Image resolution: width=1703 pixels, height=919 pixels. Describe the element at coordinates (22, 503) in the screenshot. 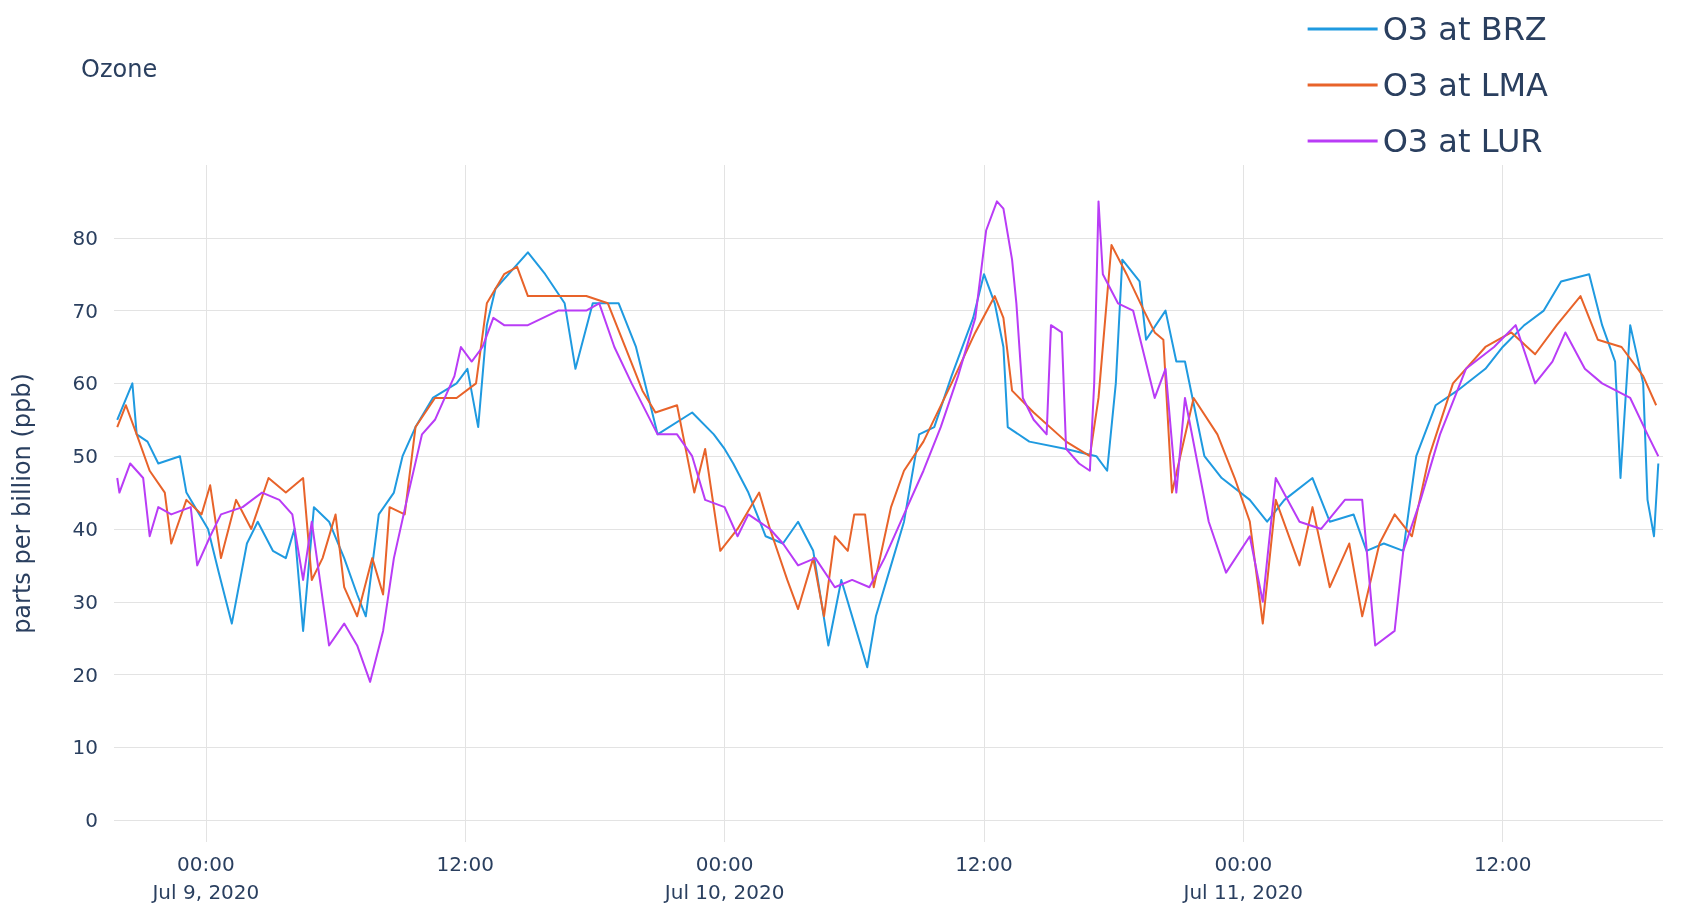

I see `y-axis-title: parts per billion (ppb)` at that location.